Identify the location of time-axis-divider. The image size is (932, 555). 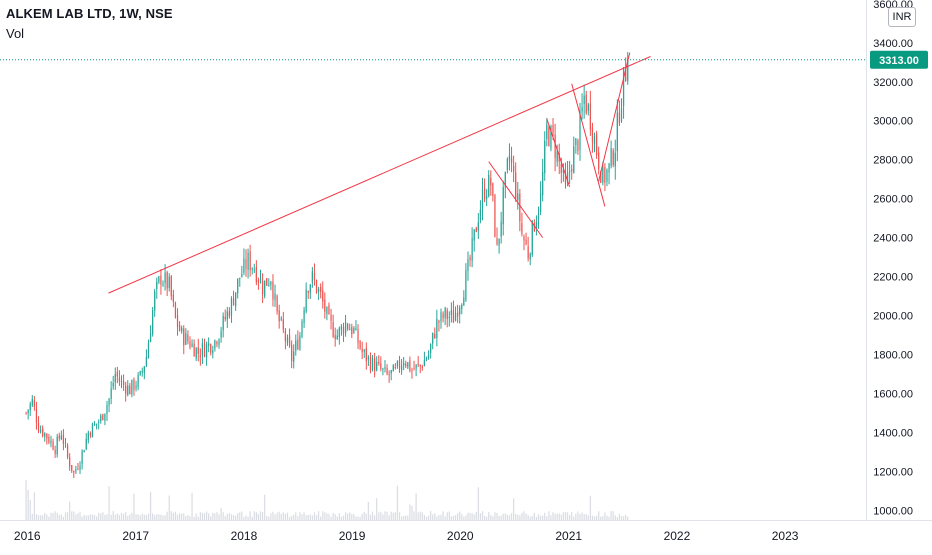
(466, 520).